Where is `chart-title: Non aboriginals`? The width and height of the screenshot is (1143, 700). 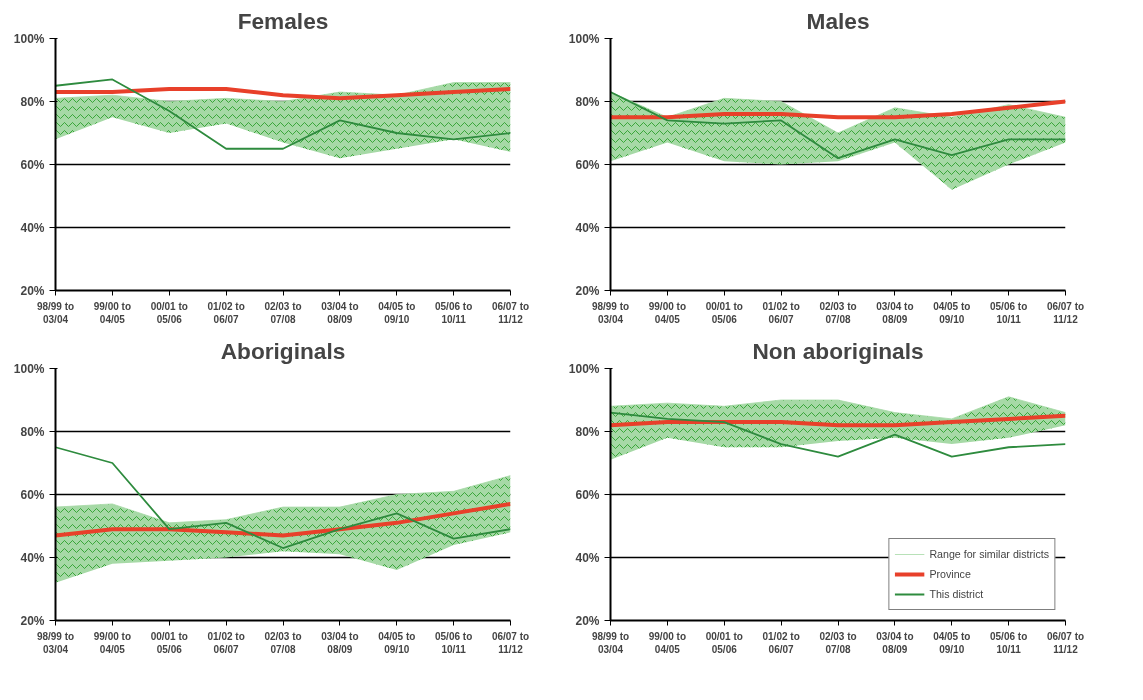 chart-title: Non aboriginals is located at coordinates (838, 350).